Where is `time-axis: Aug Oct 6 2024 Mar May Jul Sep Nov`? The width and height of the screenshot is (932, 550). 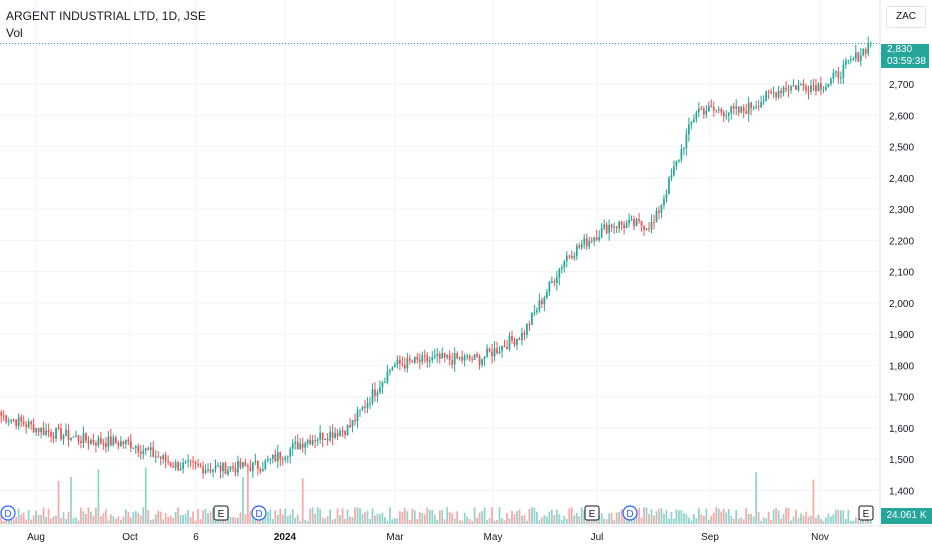
time-axis: Aug Oct 6 2024 Mar May Jul Sep Nov is located at coordinates (428, 537).